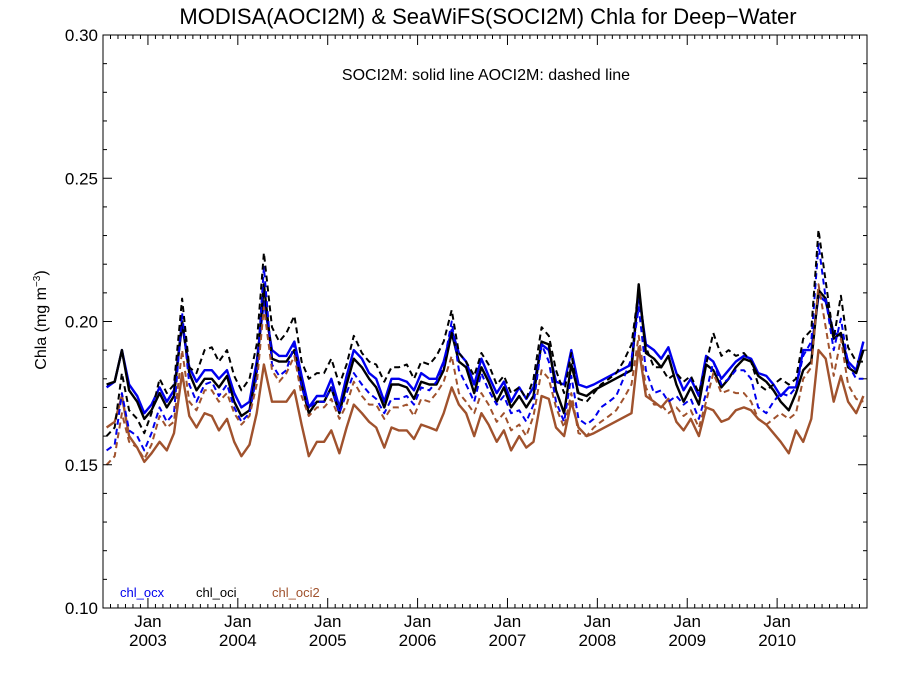  Describe the element at coordinates (81, 322) in the screenshot. I see `y-tick-label: 0.20` at that location.